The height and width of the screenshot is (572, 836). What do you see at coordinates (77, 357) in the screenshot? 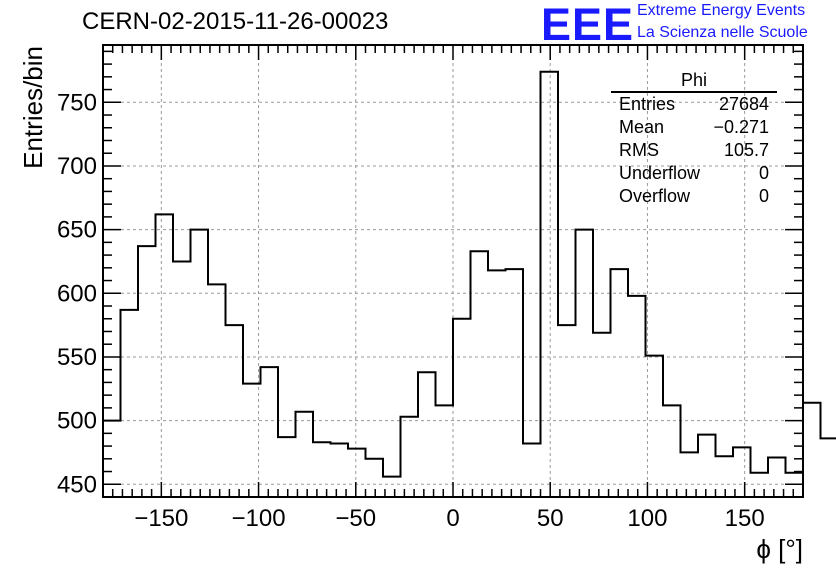
I see `y-tick-label: 550` at bounding box center [77, 357].